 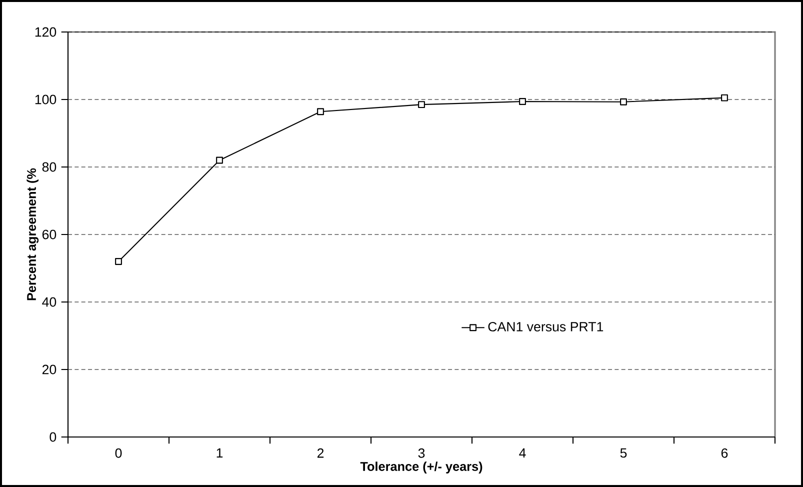 What do you see at coordinates (45, 32) in the screenshot?
I see `y-tick-label: 120` at bounding box center [45, 32].